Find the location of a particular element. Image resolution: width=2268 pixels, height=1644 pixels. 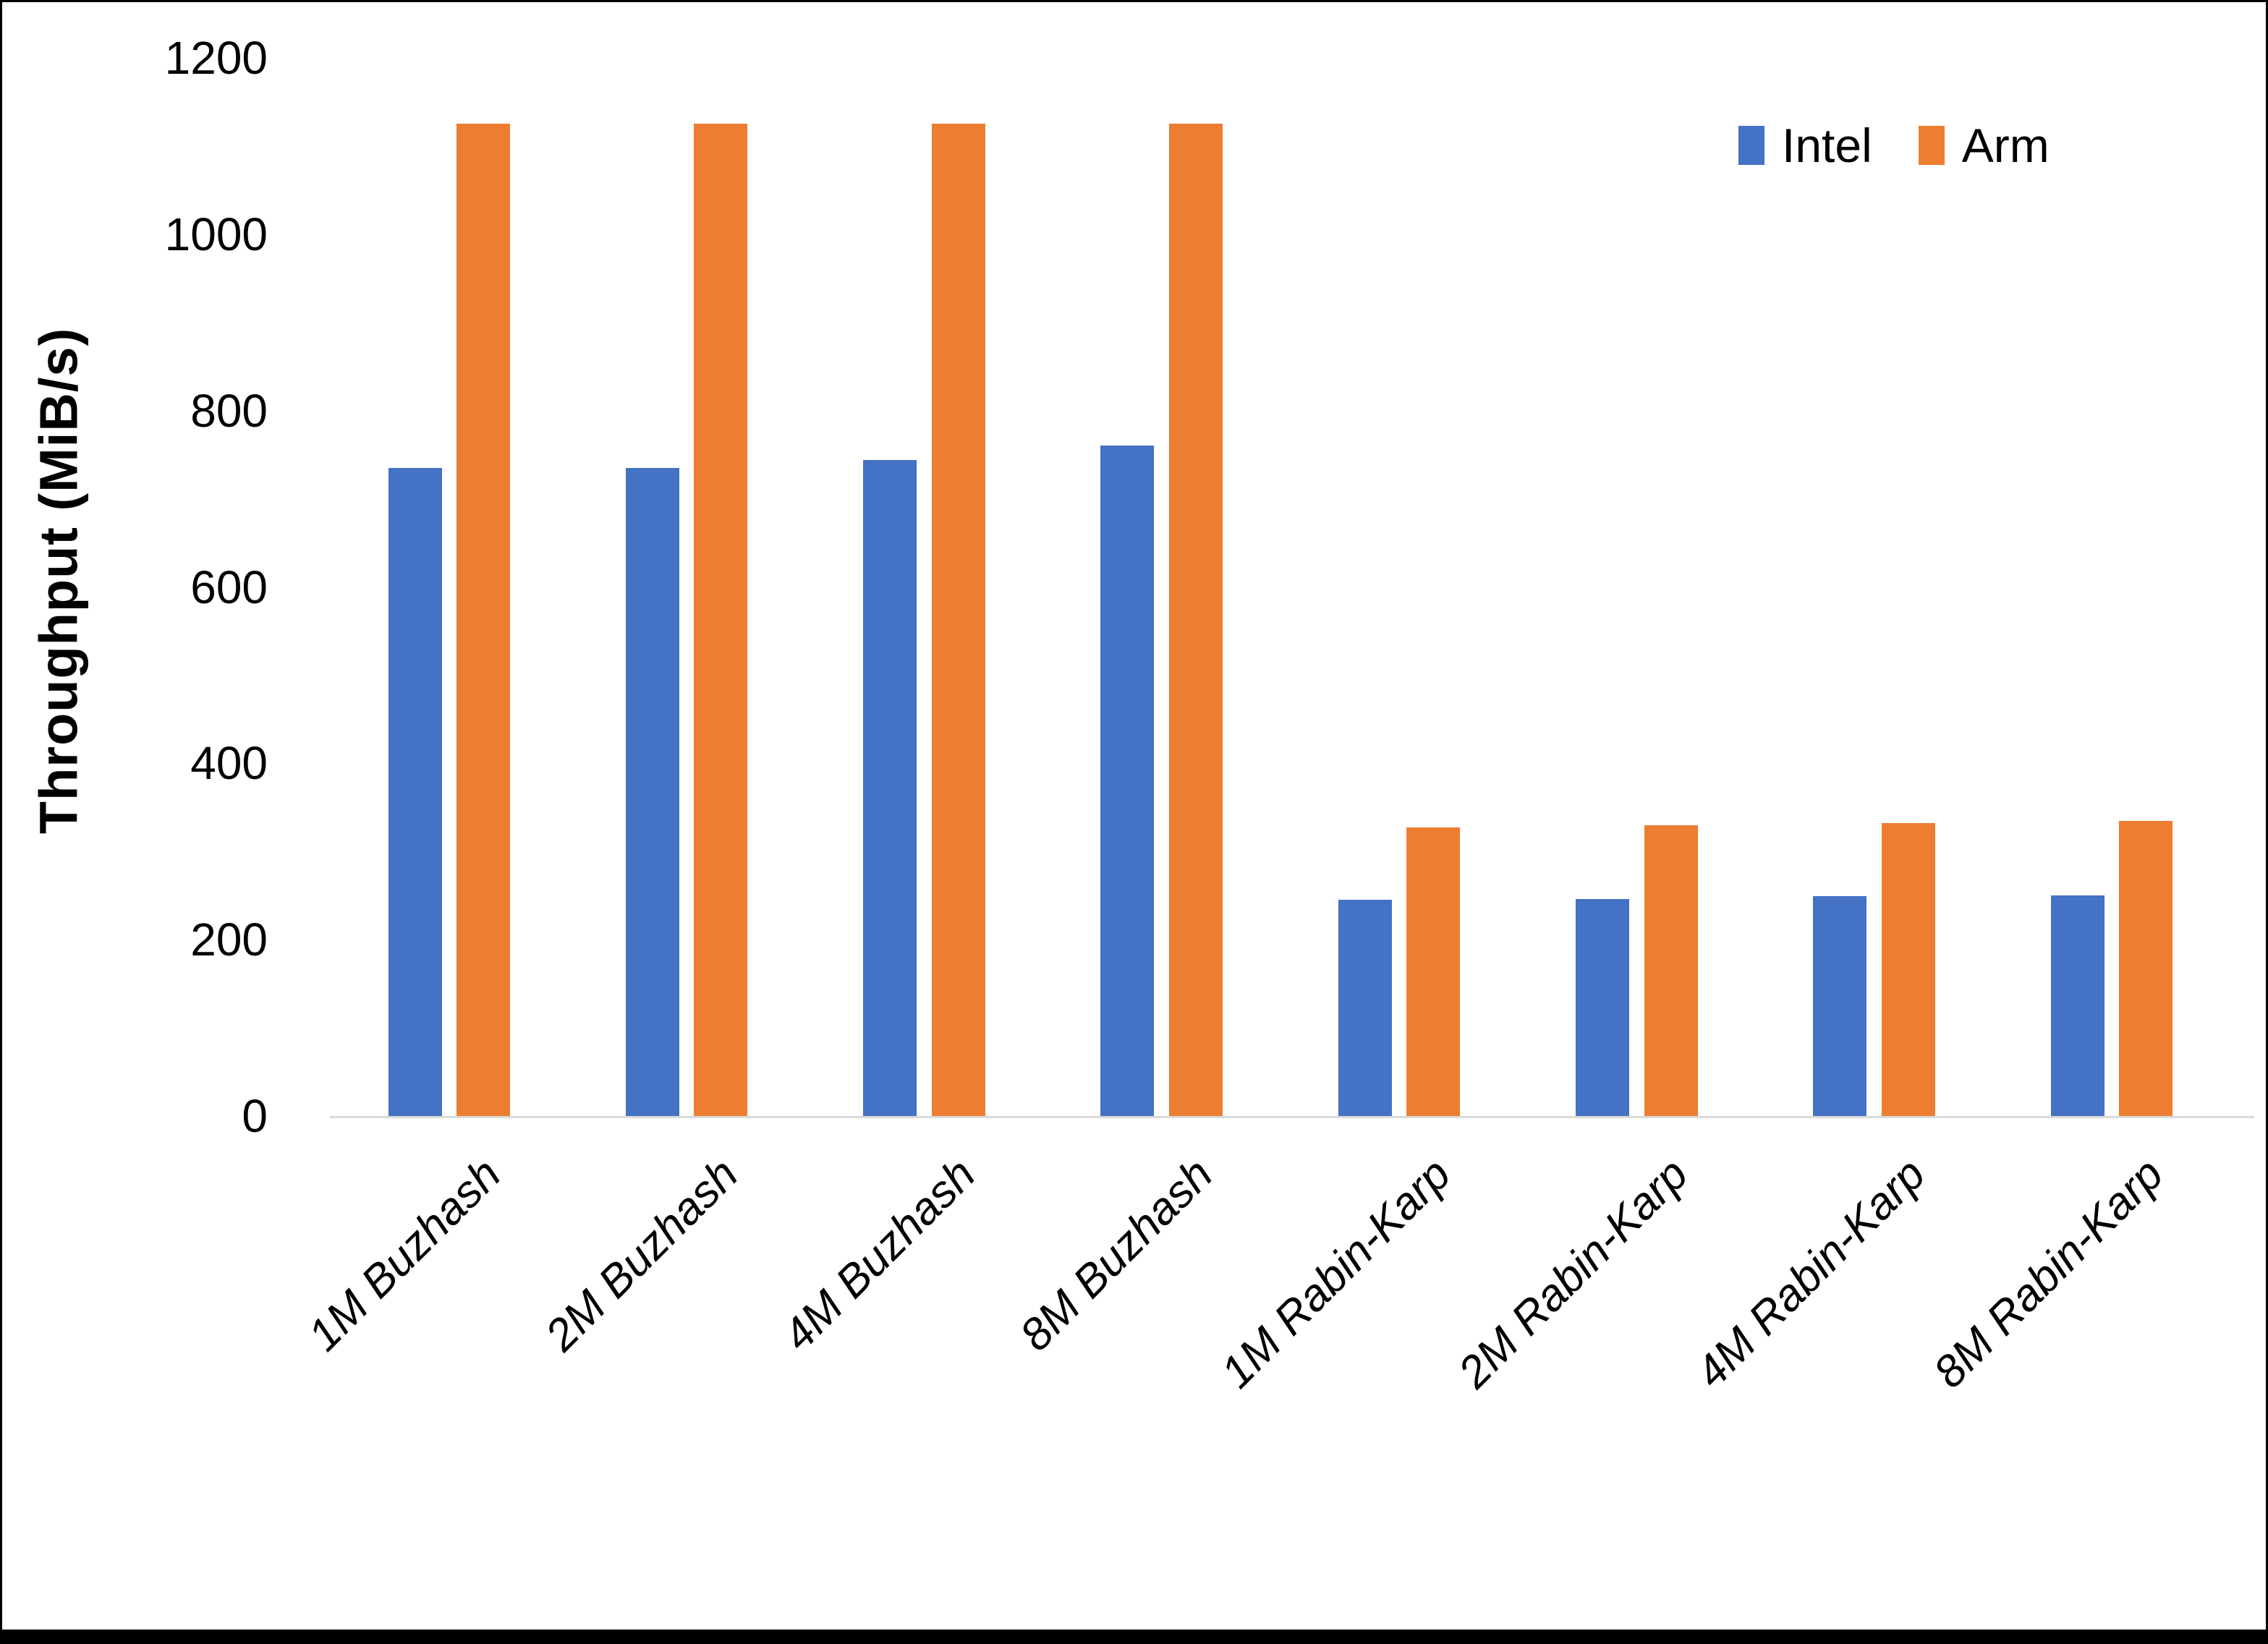

bar-intel-8m-rabin-karp is located at coordinates (2078, 1005).